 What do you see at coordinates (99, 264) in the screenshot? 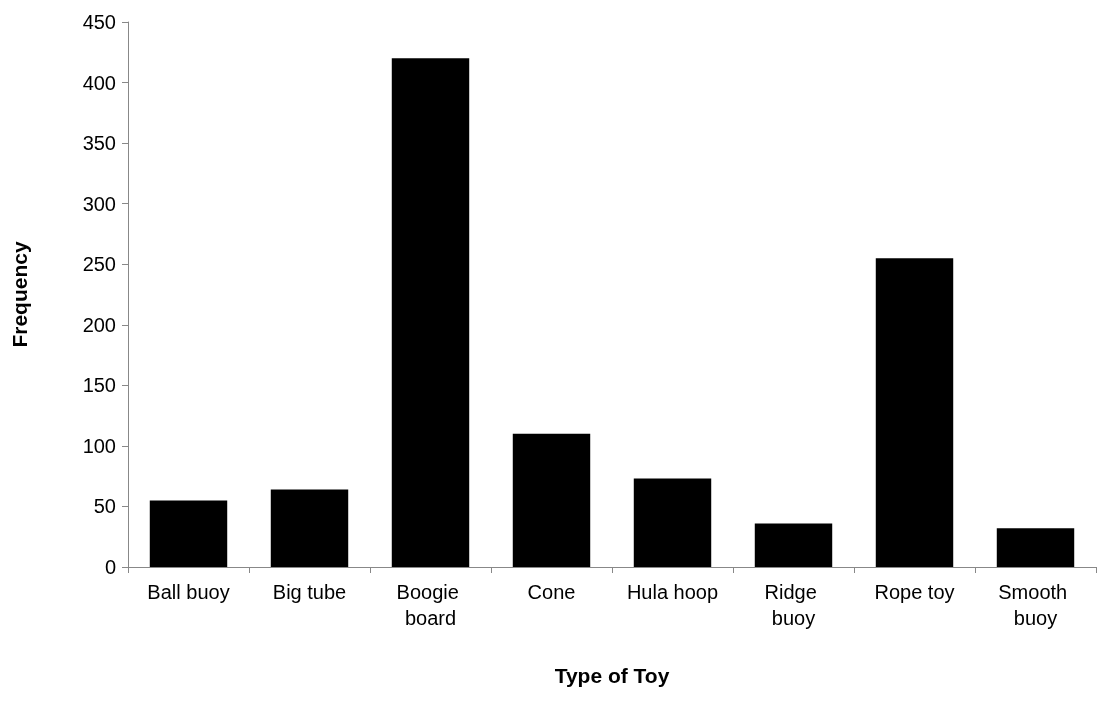
I see `y-tick-label: 250` at bounding box center [99, 264].